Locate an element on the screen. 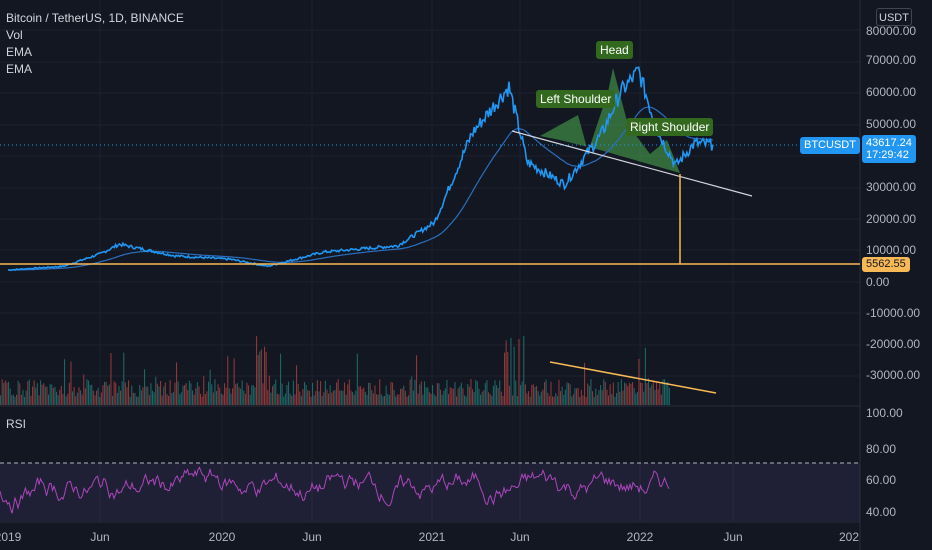 This screenshot has width=932, height=550. volume-trendline is located at coordinates (633, 377).